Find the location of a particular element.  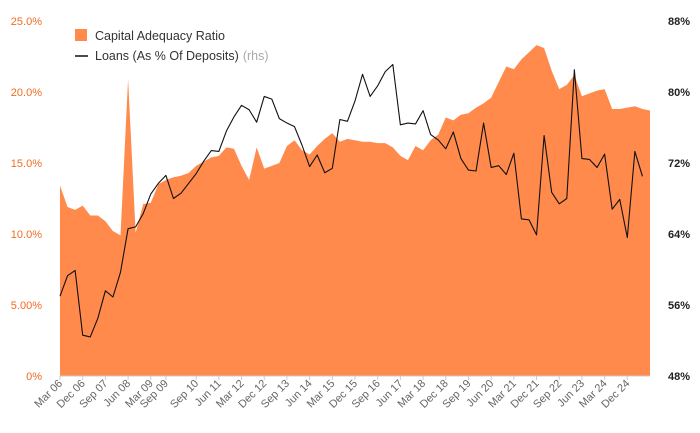

y-left-tick-label: 0% is located at coordinates (34, 377).